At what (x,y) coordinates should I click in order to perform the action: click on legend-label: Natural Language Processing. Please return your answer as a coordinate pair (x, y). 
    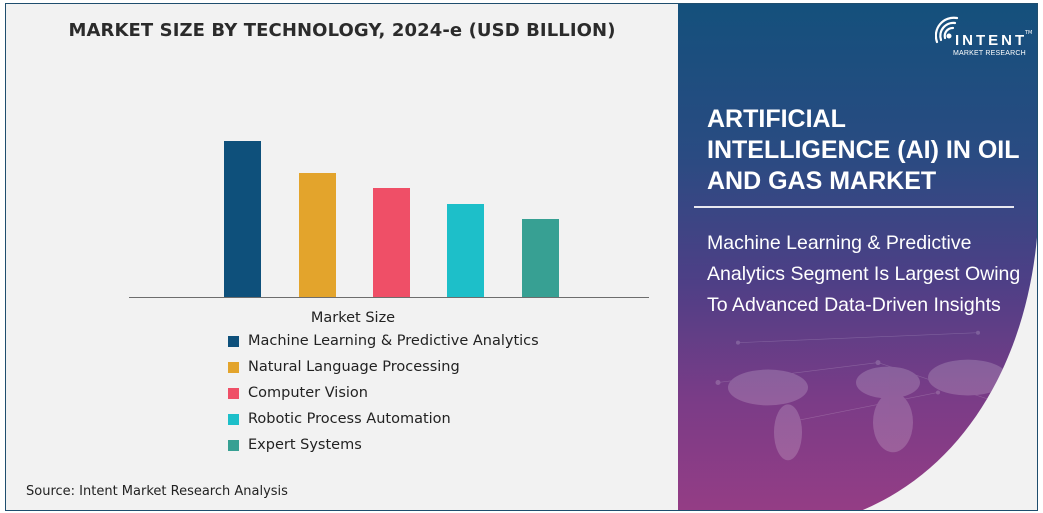
    Looking at the image, I should click on (354, 367).